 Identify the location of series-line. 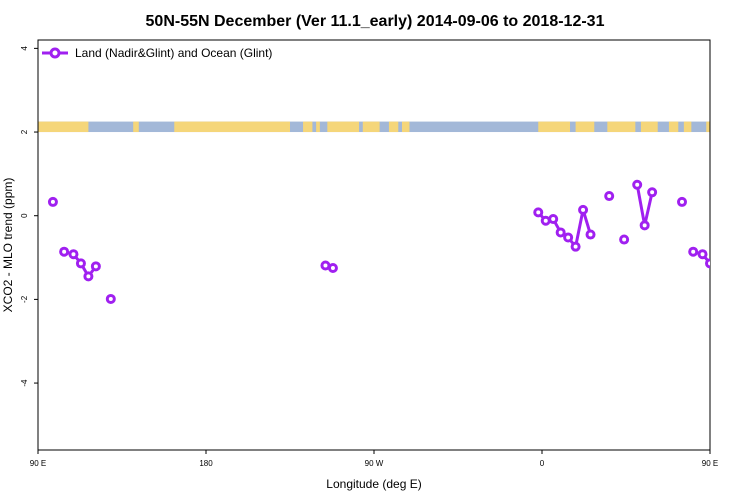
(564, 228).